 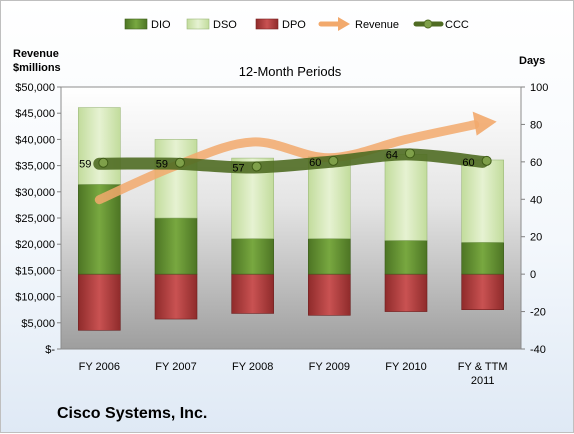 What do you see at coordinates (35, 271) in the screenshot?
I see `left-axis-tick-label: $15,000` at bounding box center [35, 271].